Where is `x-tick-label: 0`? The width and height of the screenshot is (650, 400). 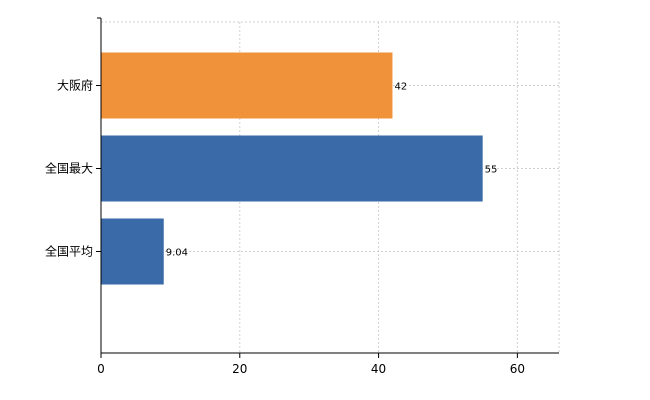 x-tick-label: 0 is located at coordinates (101, 369).